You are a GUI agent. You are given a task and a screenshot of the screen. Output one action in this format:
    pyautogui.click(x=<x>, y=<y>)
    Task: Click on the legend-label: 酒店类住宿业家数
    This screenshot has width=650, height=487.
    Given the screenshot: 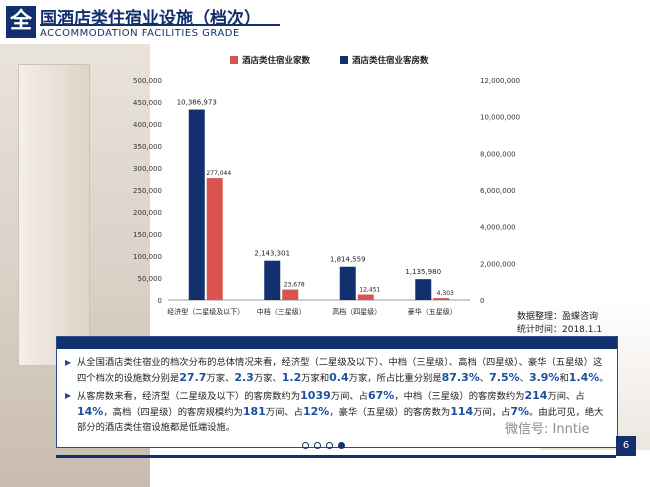 What is the action you would take?
    pyautogui.click(x=276, y=60)
    